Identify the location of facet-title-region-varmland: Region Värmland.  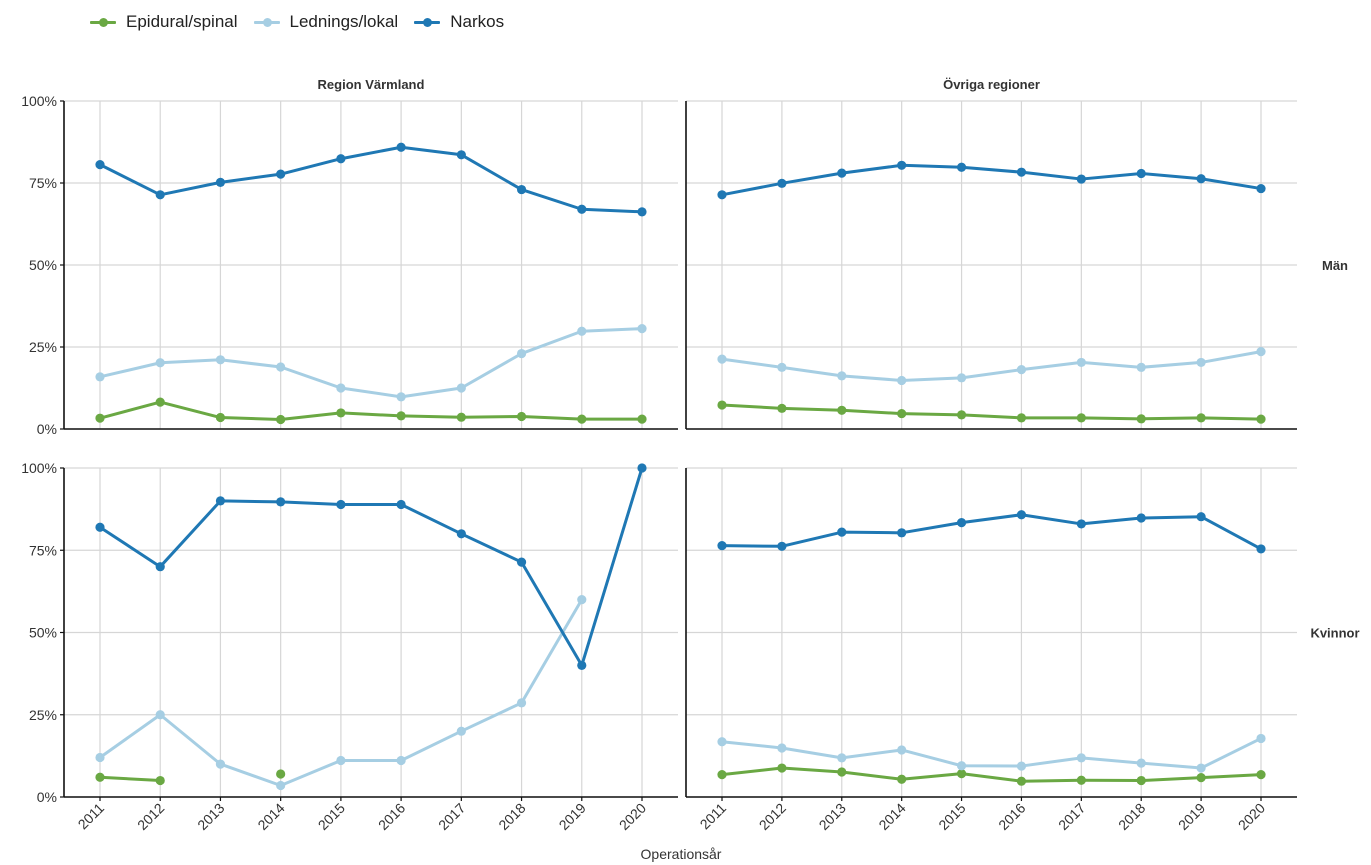
(371, 84).